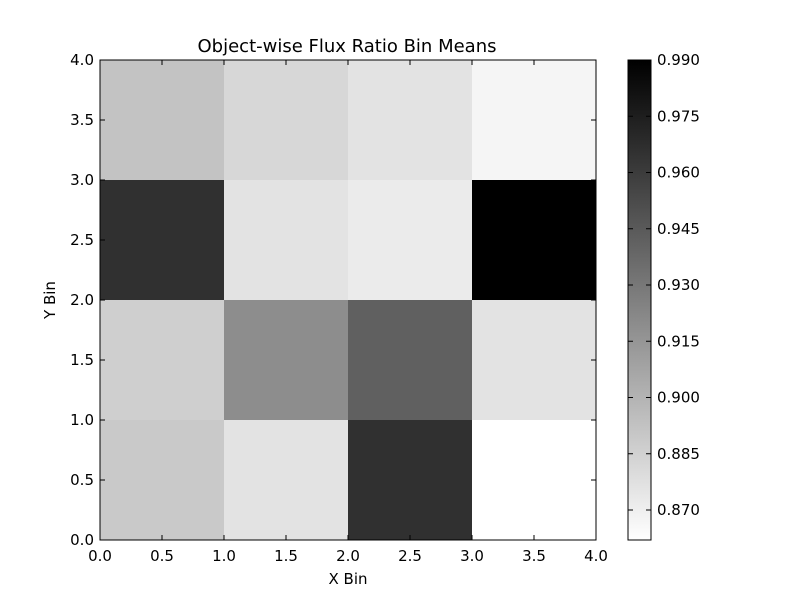  I want to click on y-tick-label: 0.0, so click(82, 540).